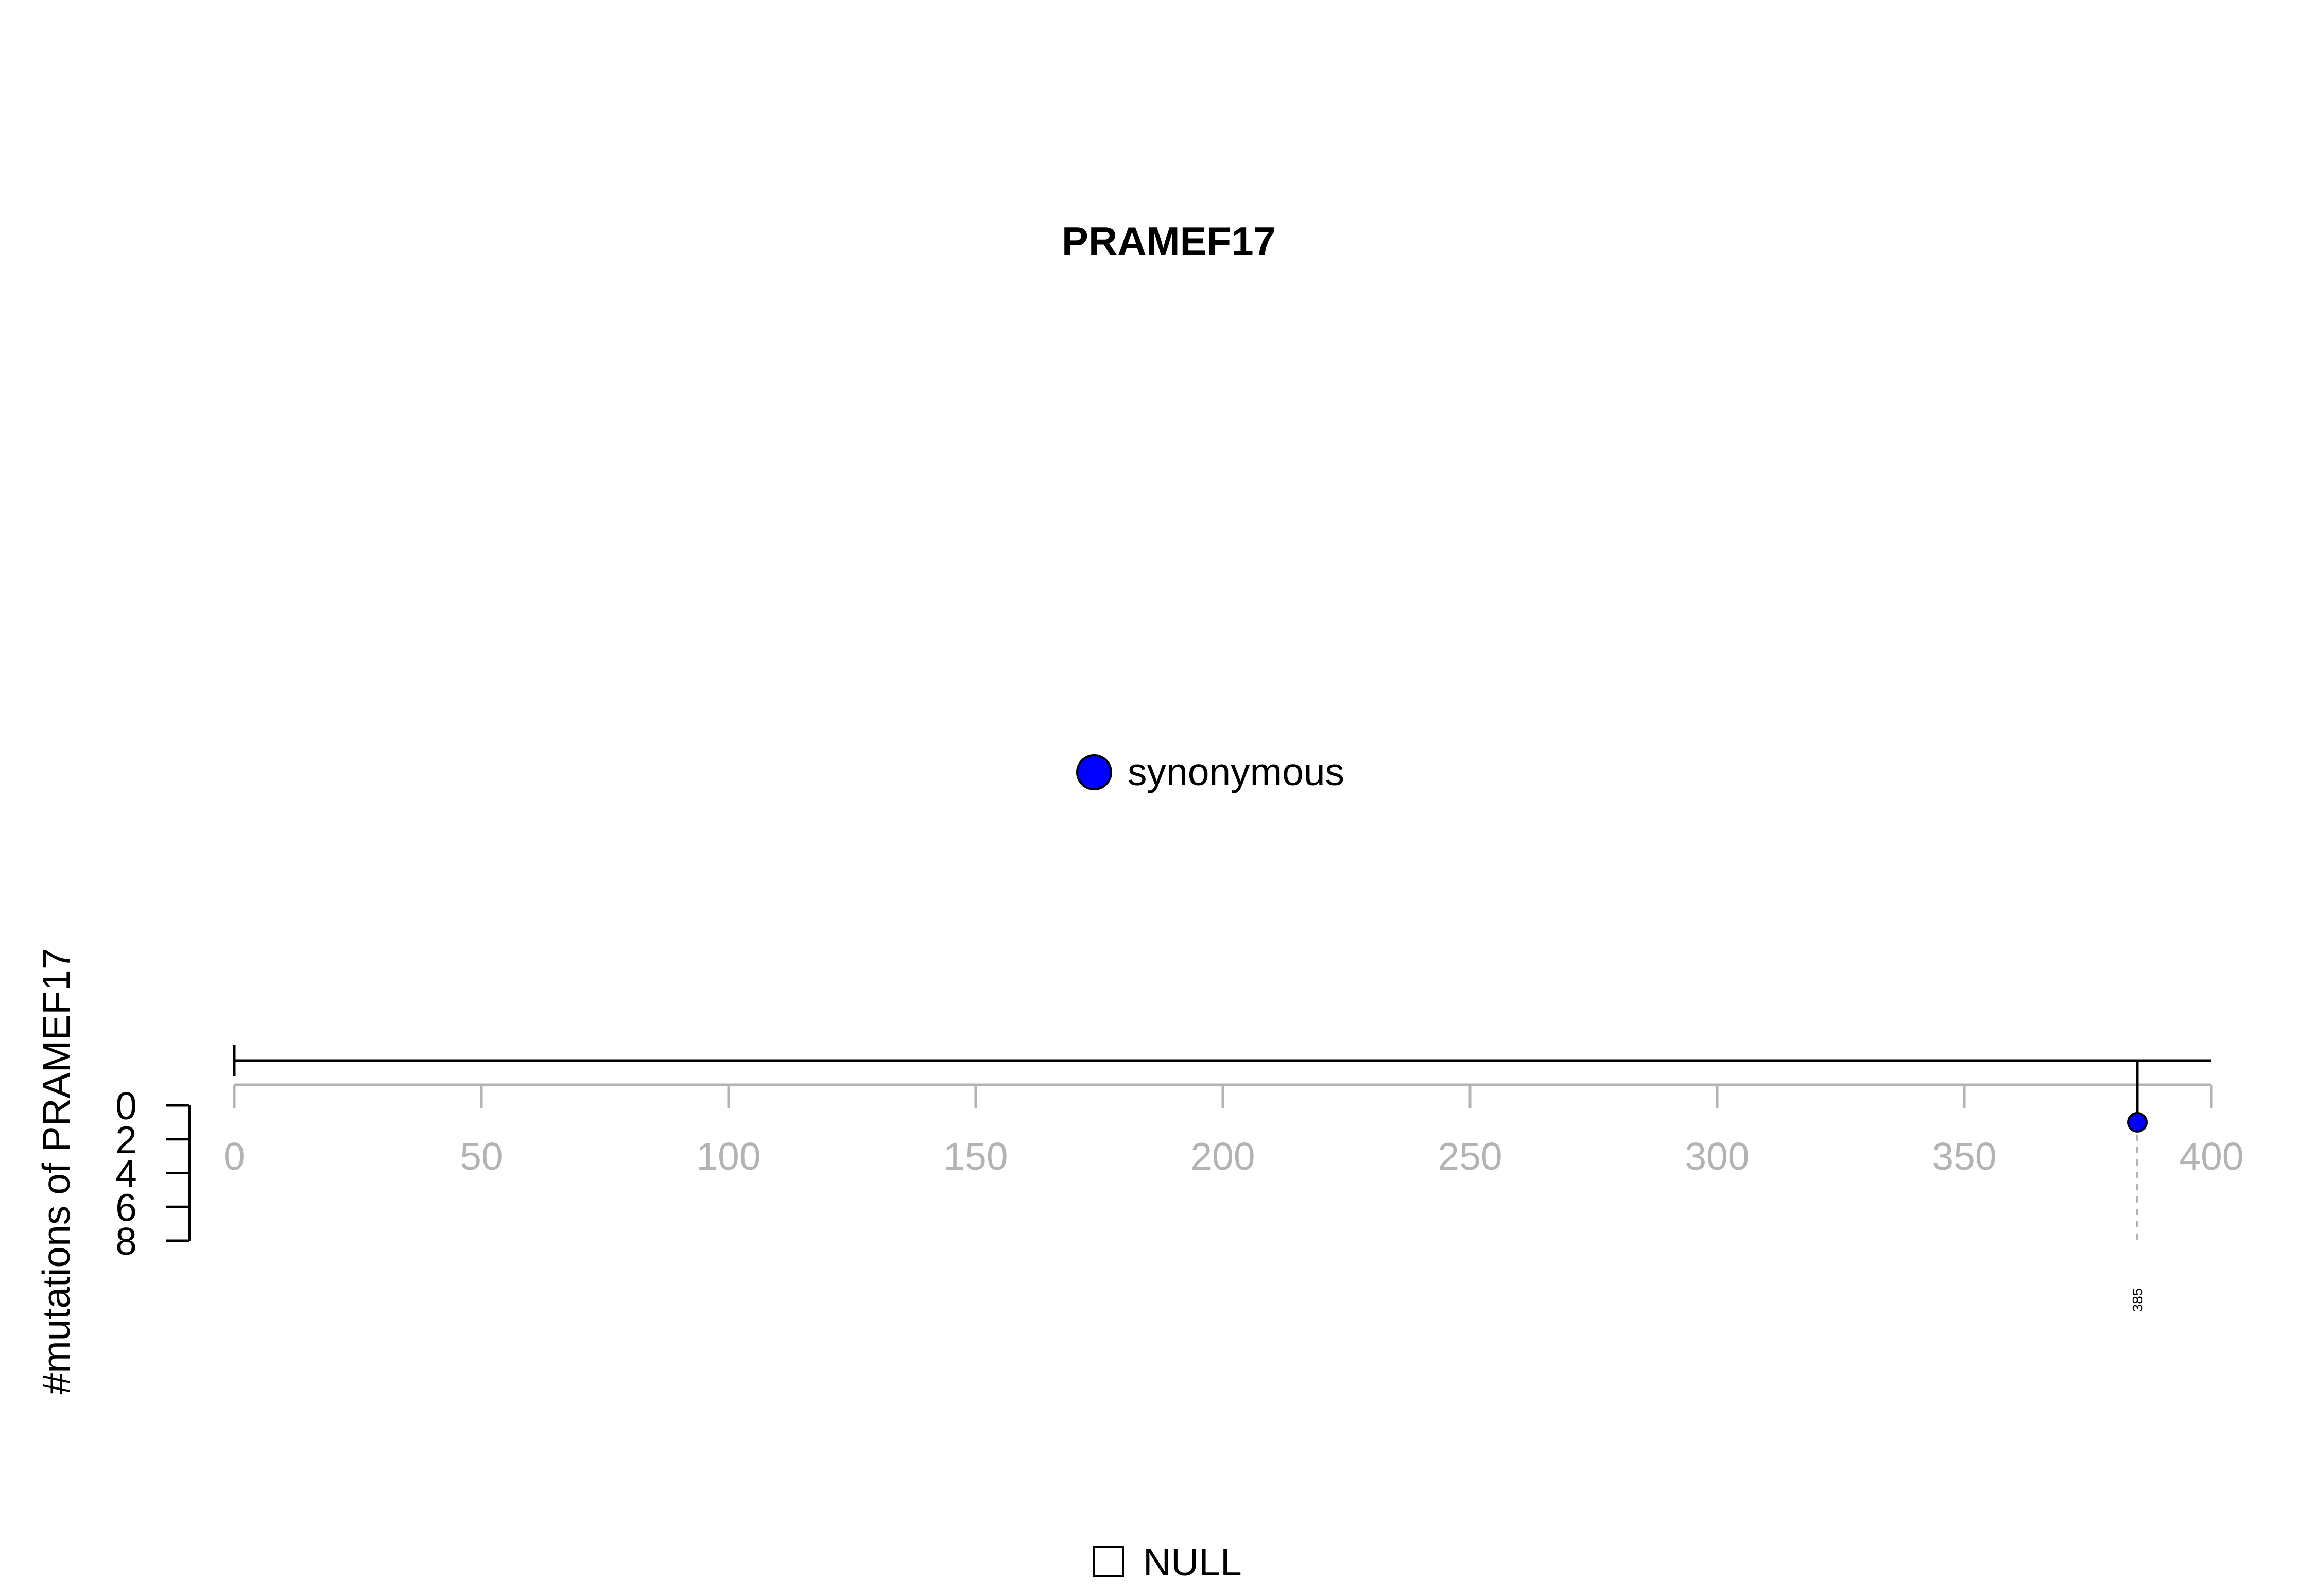  I want to click on y-axis-label: #mutations of PRAMEF17, so click(56, 1171).